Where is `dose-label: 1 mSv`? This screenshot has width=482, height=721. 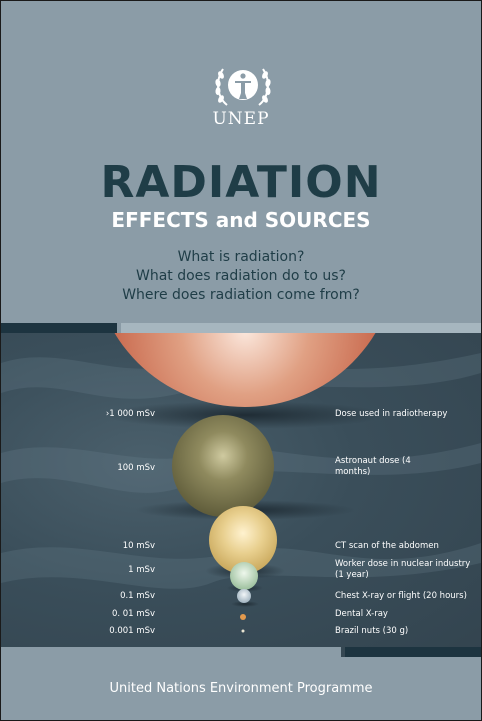 dose-label: 1 mSv is located at coordinates (141, 570).